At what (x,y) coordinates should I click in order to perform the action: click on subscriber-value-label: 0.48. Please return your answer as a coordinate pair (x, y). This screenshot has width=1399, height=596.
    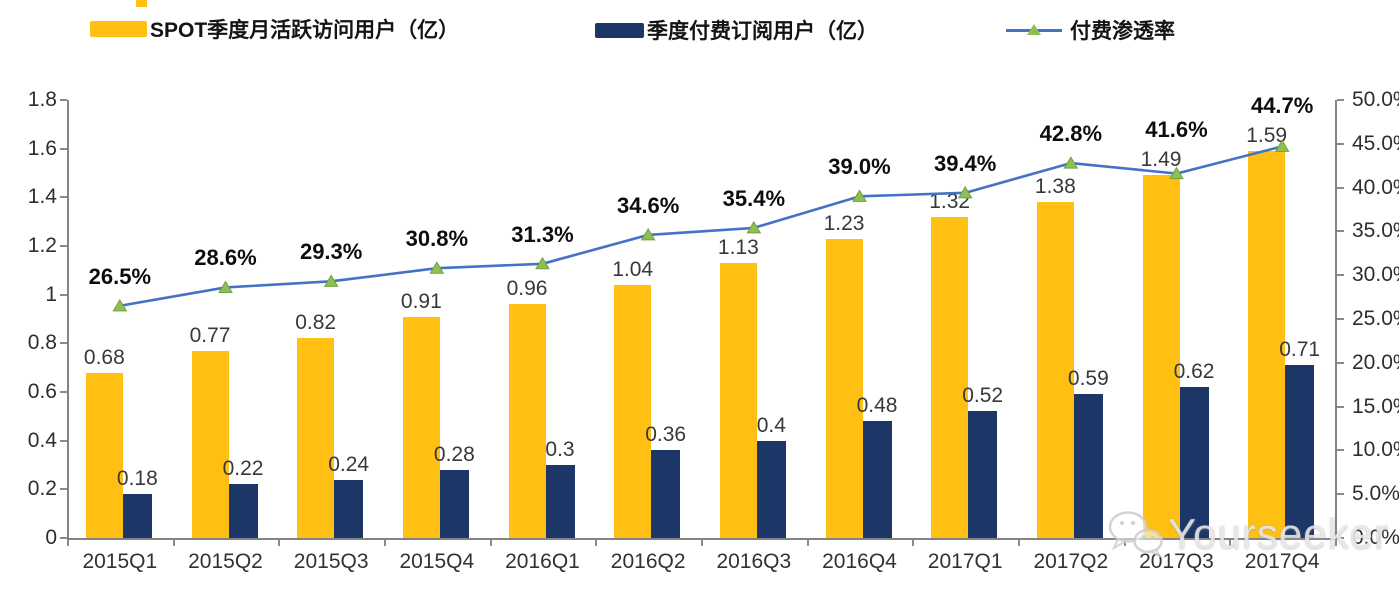
    Looking at the image, I should click on (877, 406).